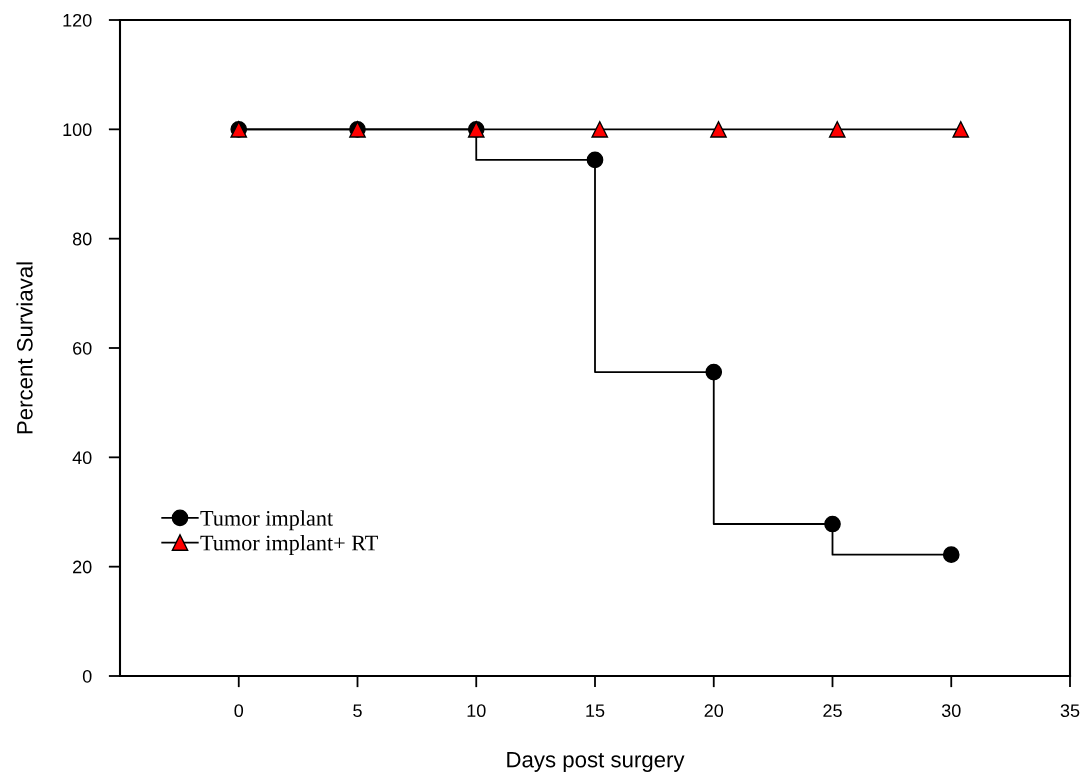  Describe the element at coordinates (239, 711) in the screenshot. I see `x-tick-label: 0` at that location.